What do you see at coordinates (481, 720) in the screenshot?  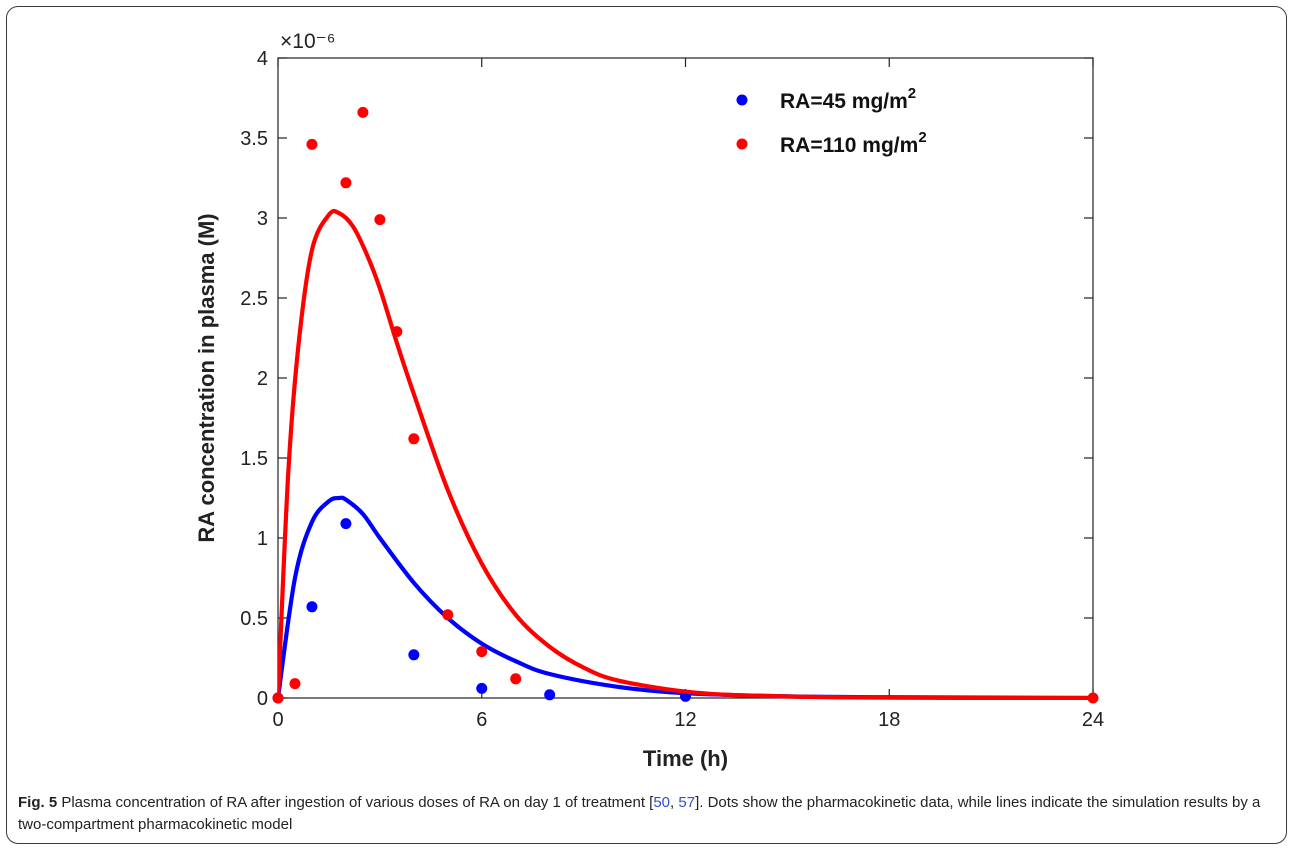 I see `x-tick-label: 6` at bounding box center [481, 720].